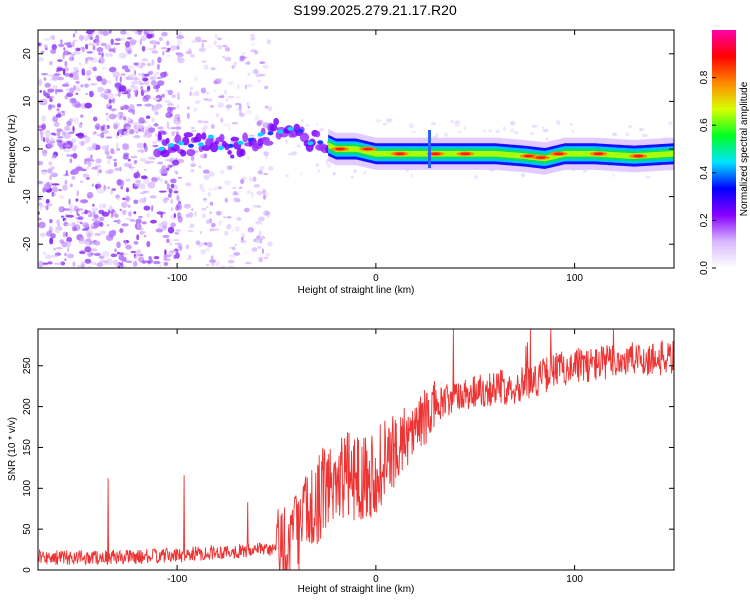 This screenshot has width=750, height=600. What do you see at coordinates (435, 154) in the screenshot?
I see `hot-spot-core` at bounding box center [435, 154].